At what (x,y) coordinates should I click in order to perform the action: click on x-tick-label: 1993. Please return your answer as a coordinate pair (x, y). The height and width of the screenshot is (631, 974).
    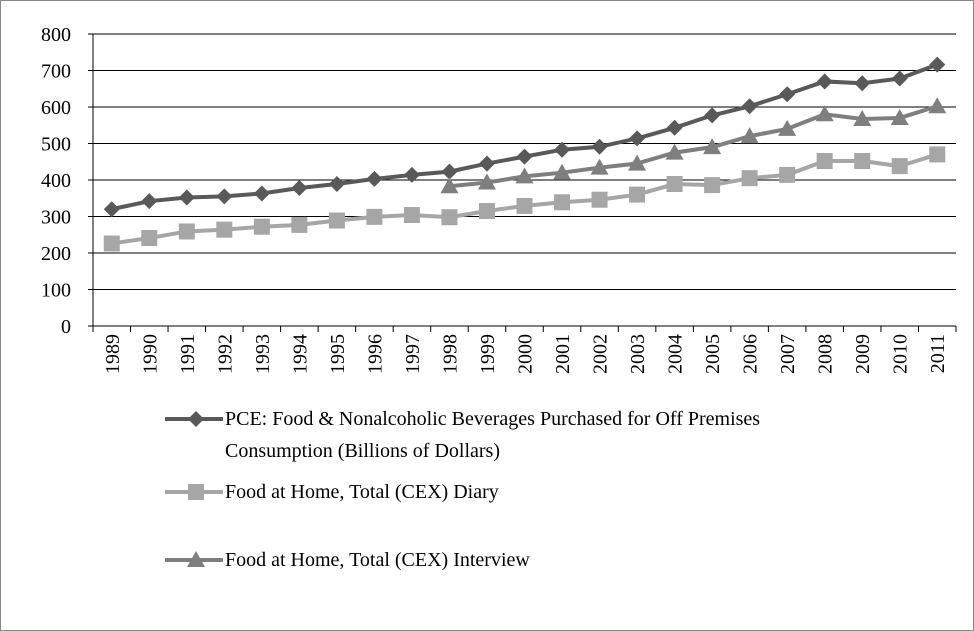
    Looking at the image, I should click on (263, 354).